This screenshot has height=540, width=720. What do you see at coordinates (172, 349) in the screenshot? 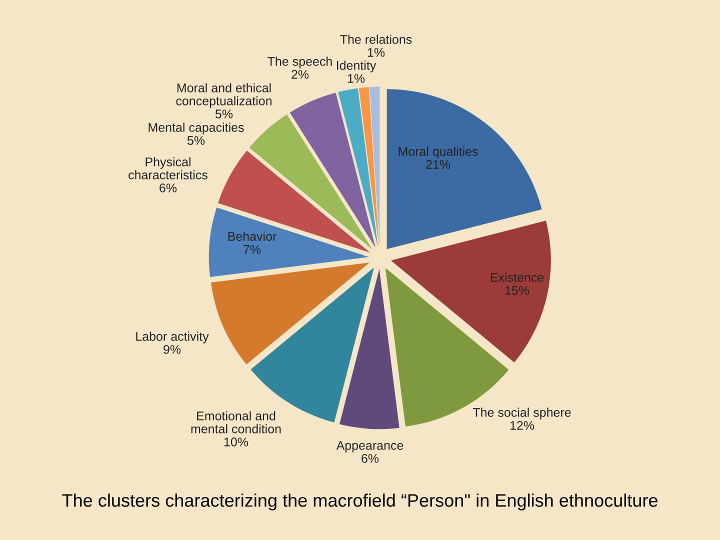
I see `data-label: 9%` at bounding box center [172, 349].